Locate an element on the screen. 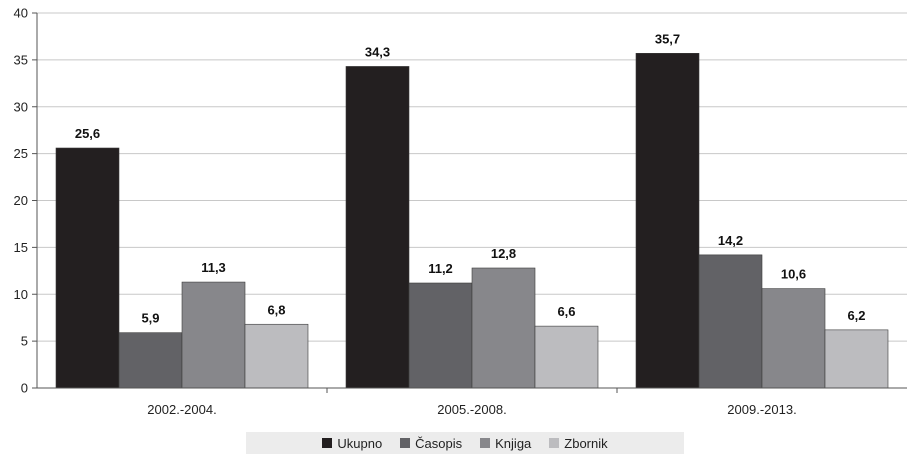  legend: Ukupno Časopis Knjiga Zbornik is located at coordinates (465, 443).